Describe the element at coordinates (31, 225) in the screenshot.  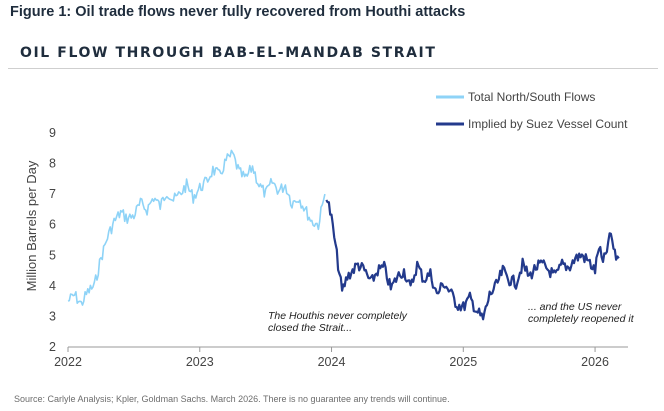
I see `y-axis-label: Million Barrels per Day` at that location.